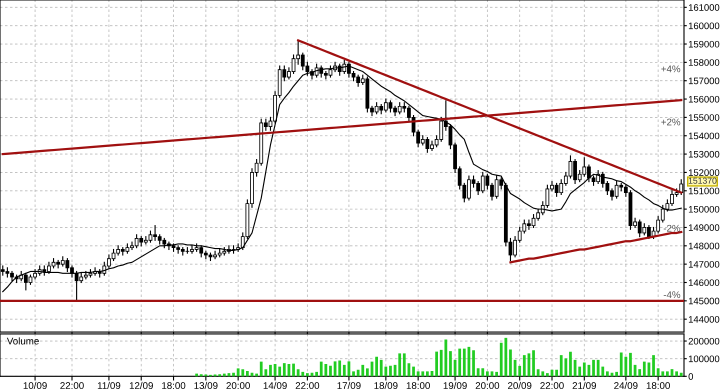  What do you see at coordinates (349, 386) in the screenshot?
I see `x-tick-label: 17/09` at bounding box center [349, 386].